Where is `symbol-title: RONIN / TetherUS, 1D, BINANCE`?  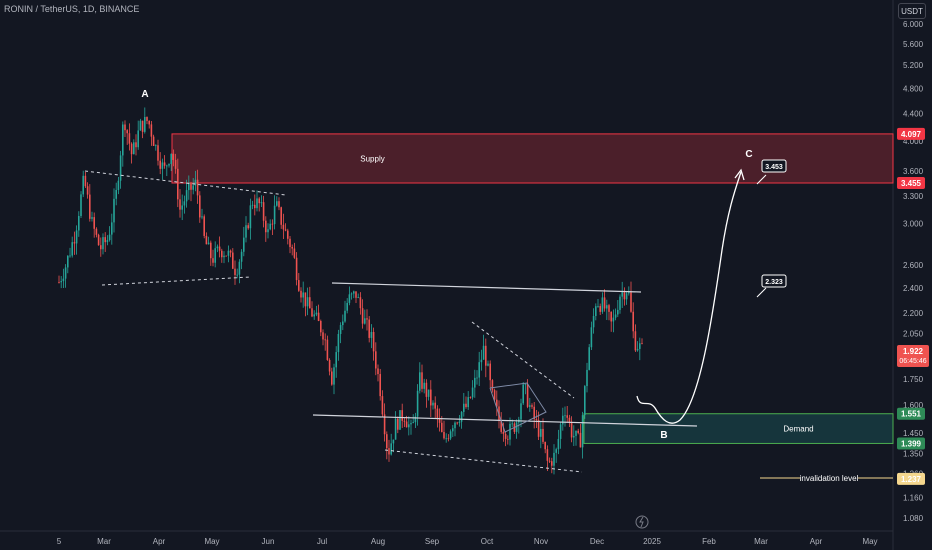
symbol-title: RONIN / TetherUS, 1D, BINANCE is located at coordinates (72, 9).